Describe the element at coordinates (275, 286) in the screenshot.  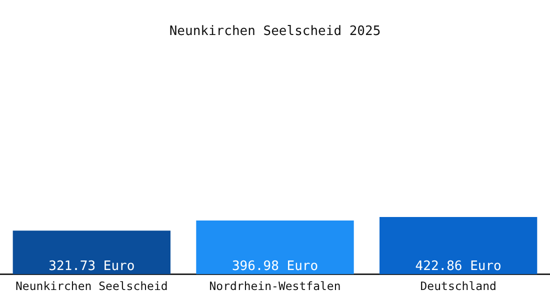
I see `x-tick-label: Nordrhein-Westfalen` at that location.